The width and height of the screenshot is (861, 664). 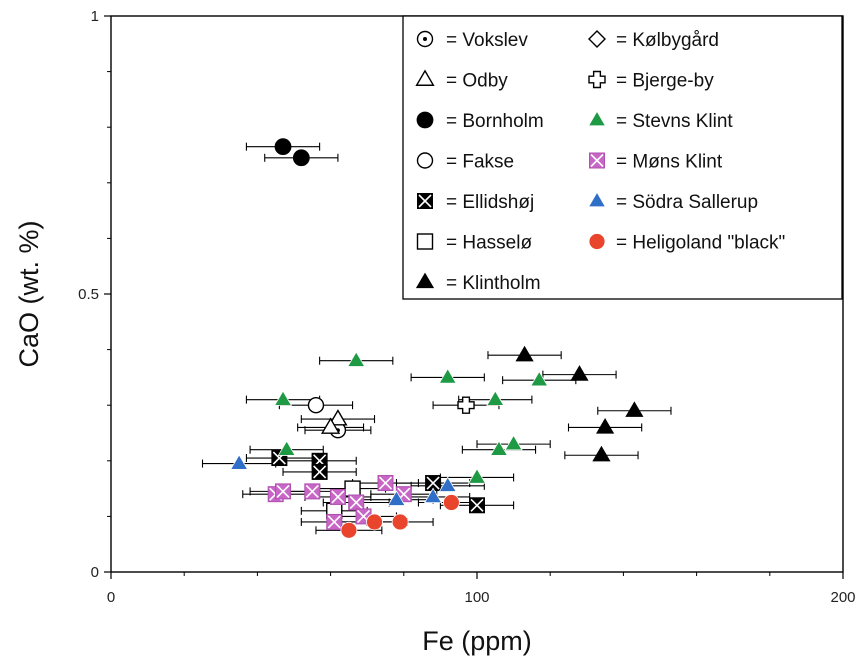 What do you see at coordinates (495, 121) in the screenshot?
I see `legend-label-bornholm: = Bornholm` at bounding box center [495, 121].